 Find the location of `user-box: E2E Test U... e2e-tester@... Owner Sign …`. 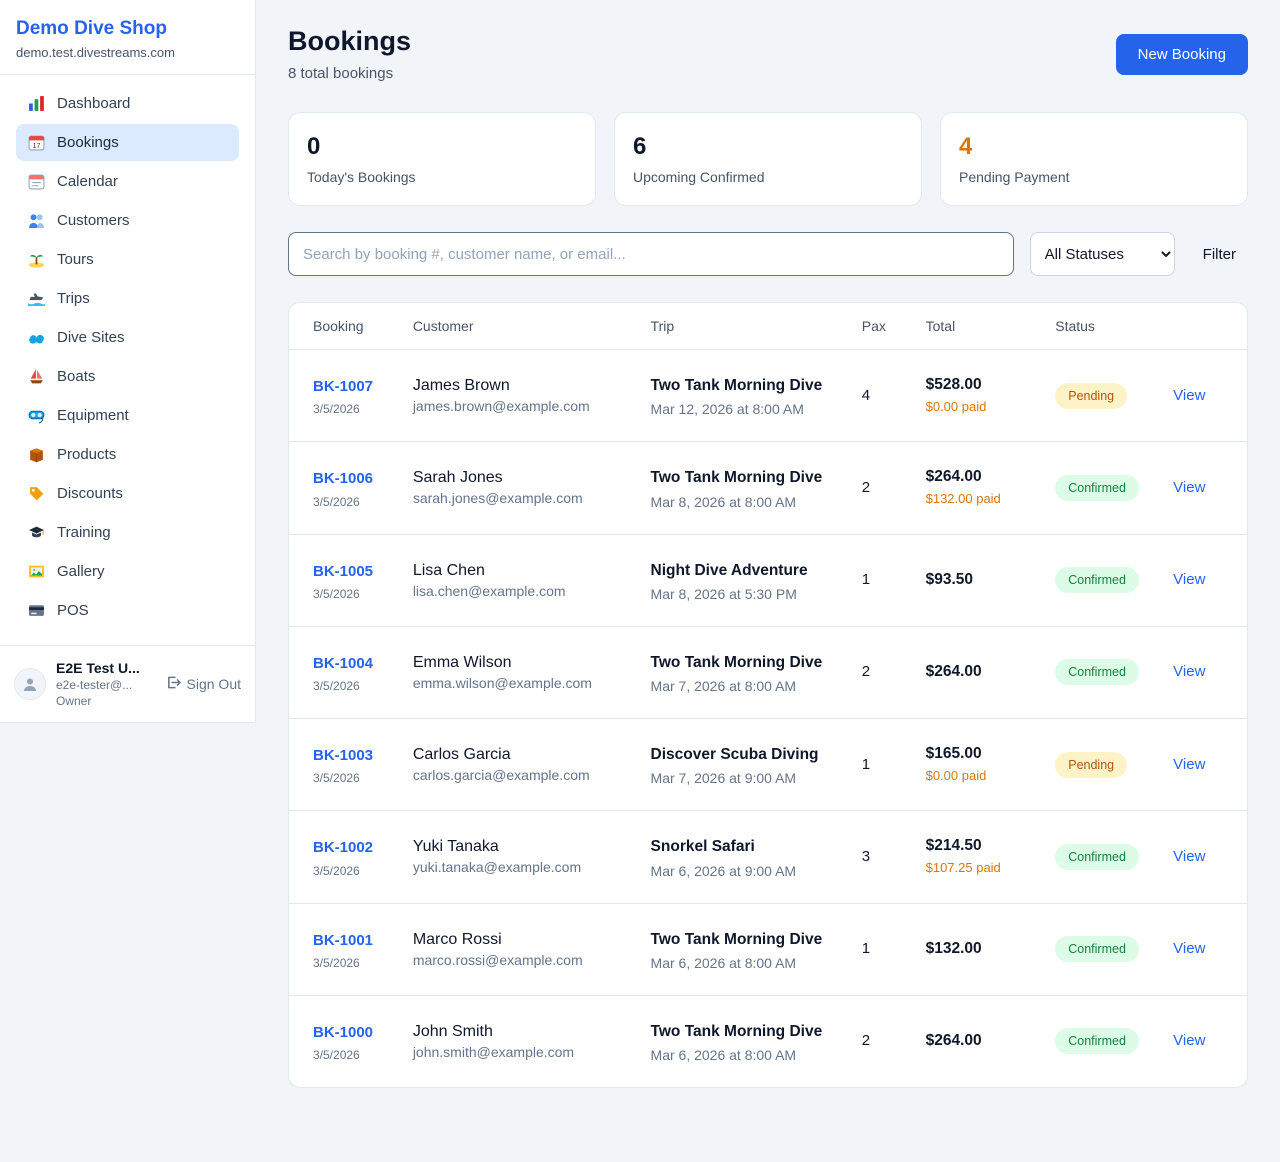

user-box: E2E Test U... e2e-tester@... Owner Sign … is located at coordinates (127, 683).